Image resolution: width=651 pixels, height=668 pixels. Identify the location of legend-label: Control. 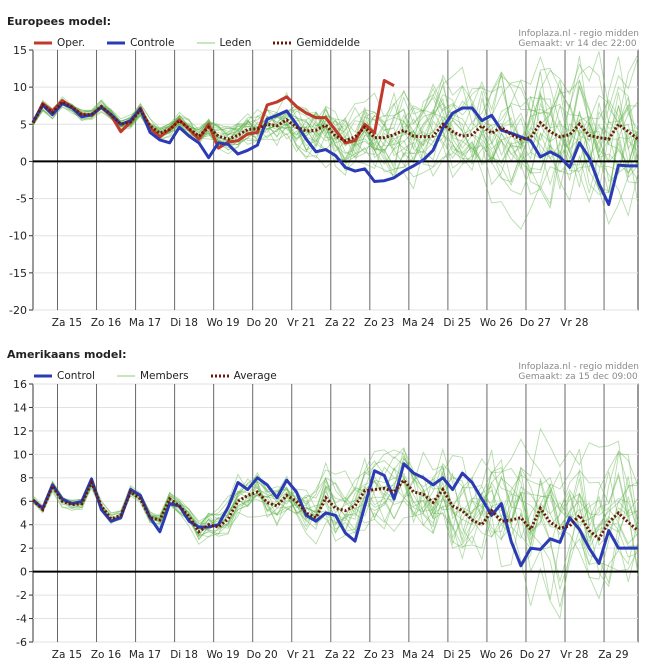
(76, 376).